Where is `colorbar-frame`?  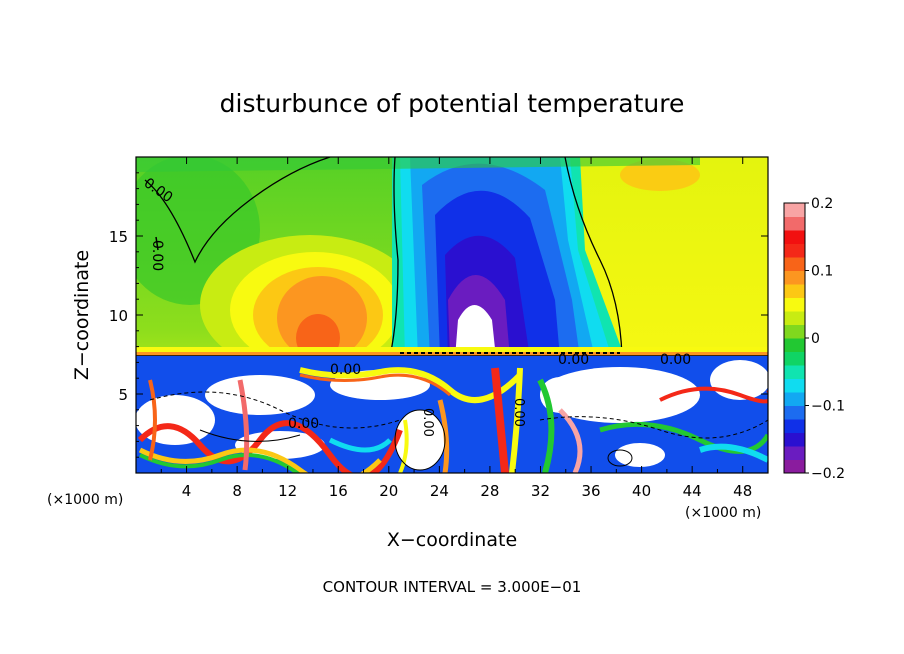 colorbar-frame is located at coordinates (794, 338).